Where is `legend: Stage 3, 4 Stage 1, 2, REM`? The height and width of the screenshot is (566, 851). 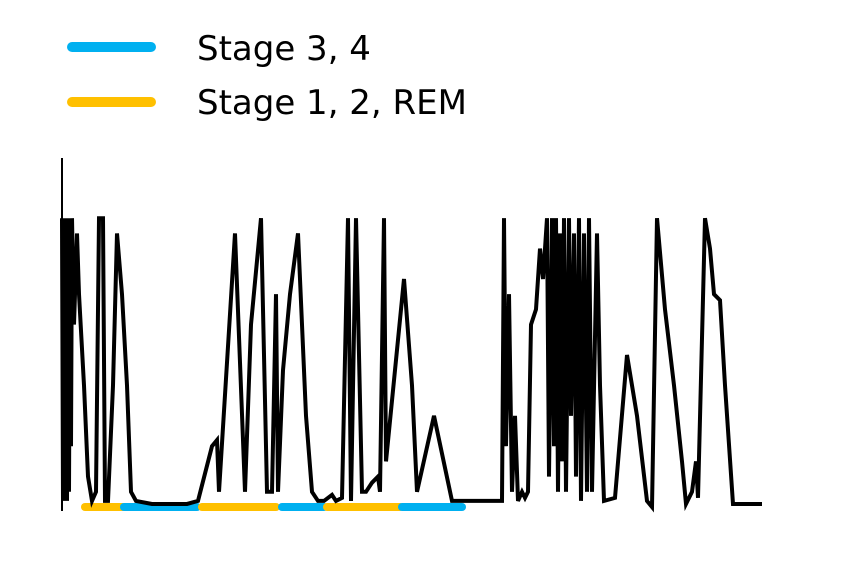
legend: Stage 3, 4 Stage 1, 2, REM is located at coordinates (267, 76).